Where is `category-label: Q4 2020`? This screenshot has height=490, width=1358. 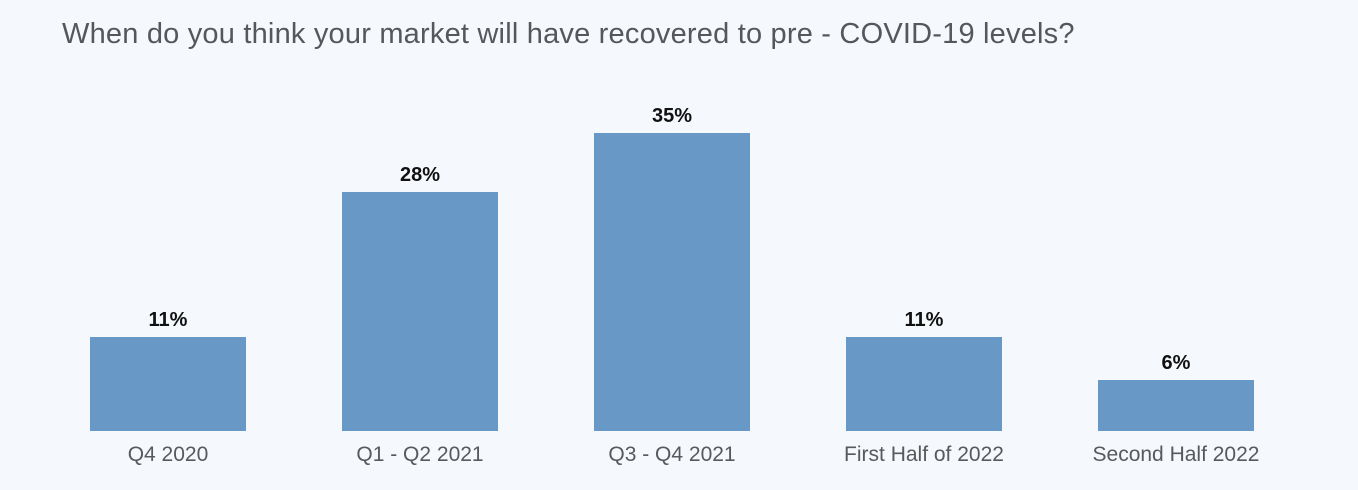 category-label: Q4 2020 is located at coordinates (168, 454).